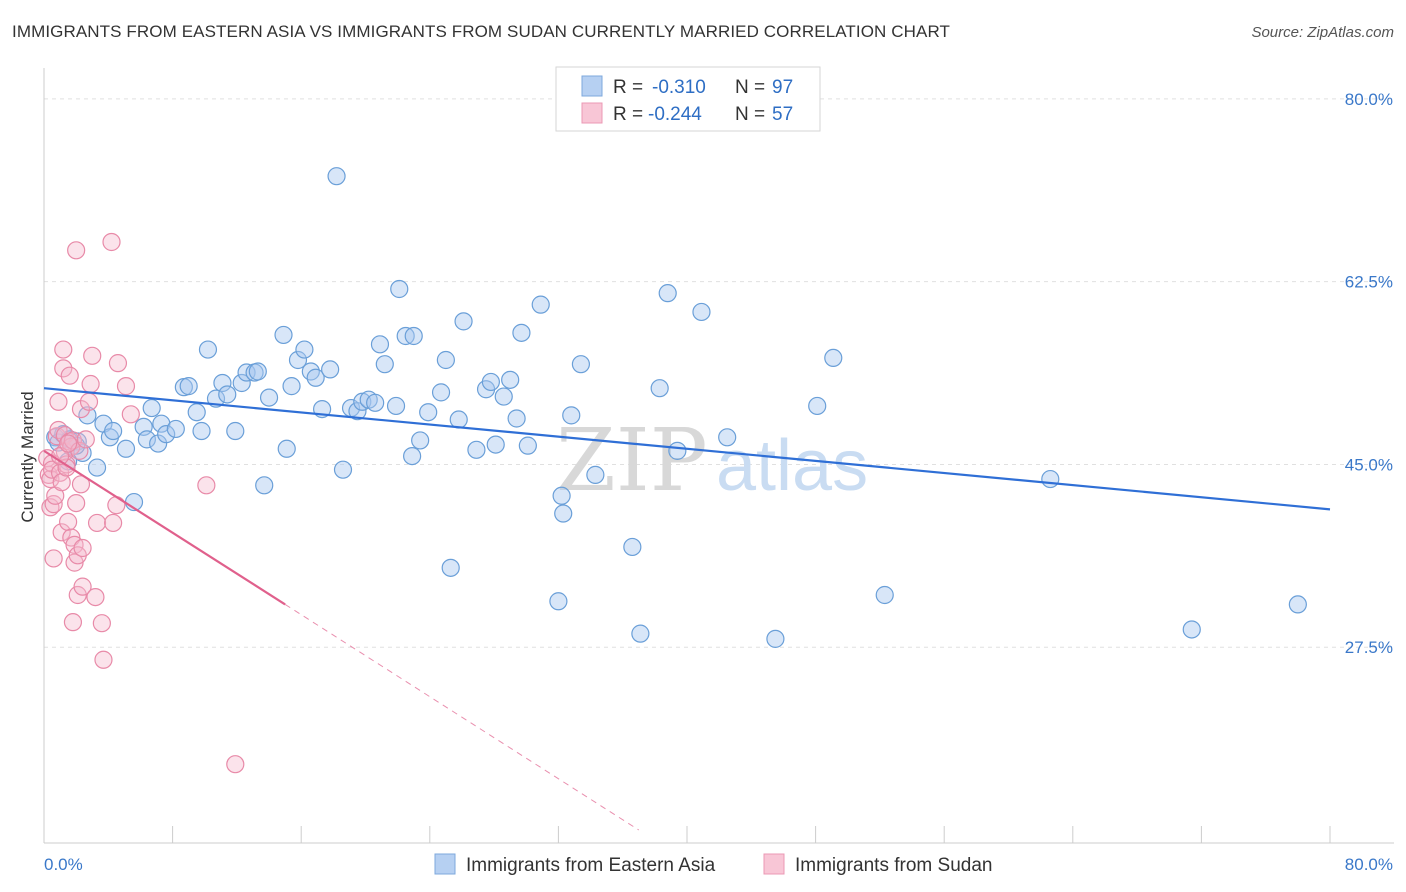 This screenshot has width=1406, height=892. Describe the element at coordinates (1369, 647) in the screenshot. I see `y-tick-label-0: 27.5%` at that location.